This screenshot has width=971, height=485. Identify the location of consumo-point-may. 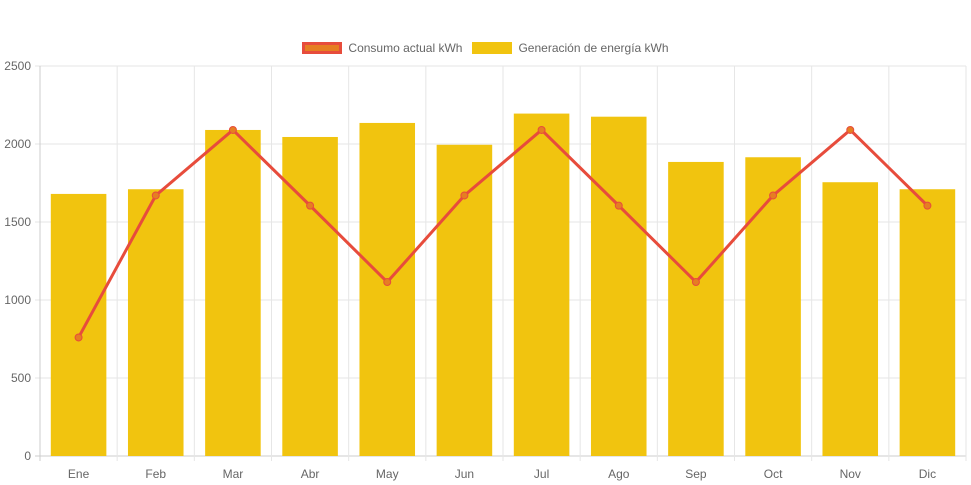
(387, 282).